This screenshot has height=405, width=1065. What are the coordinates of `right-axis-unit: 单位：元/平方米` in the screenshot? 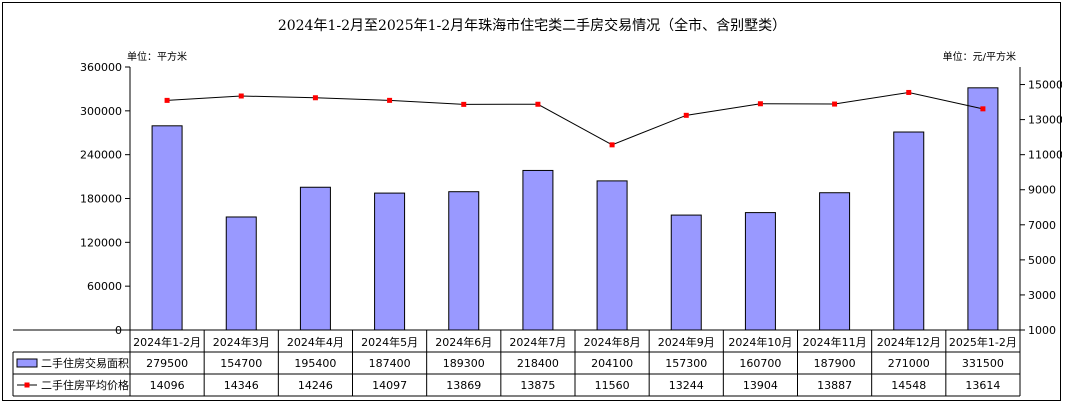 It's located at (979, 56).